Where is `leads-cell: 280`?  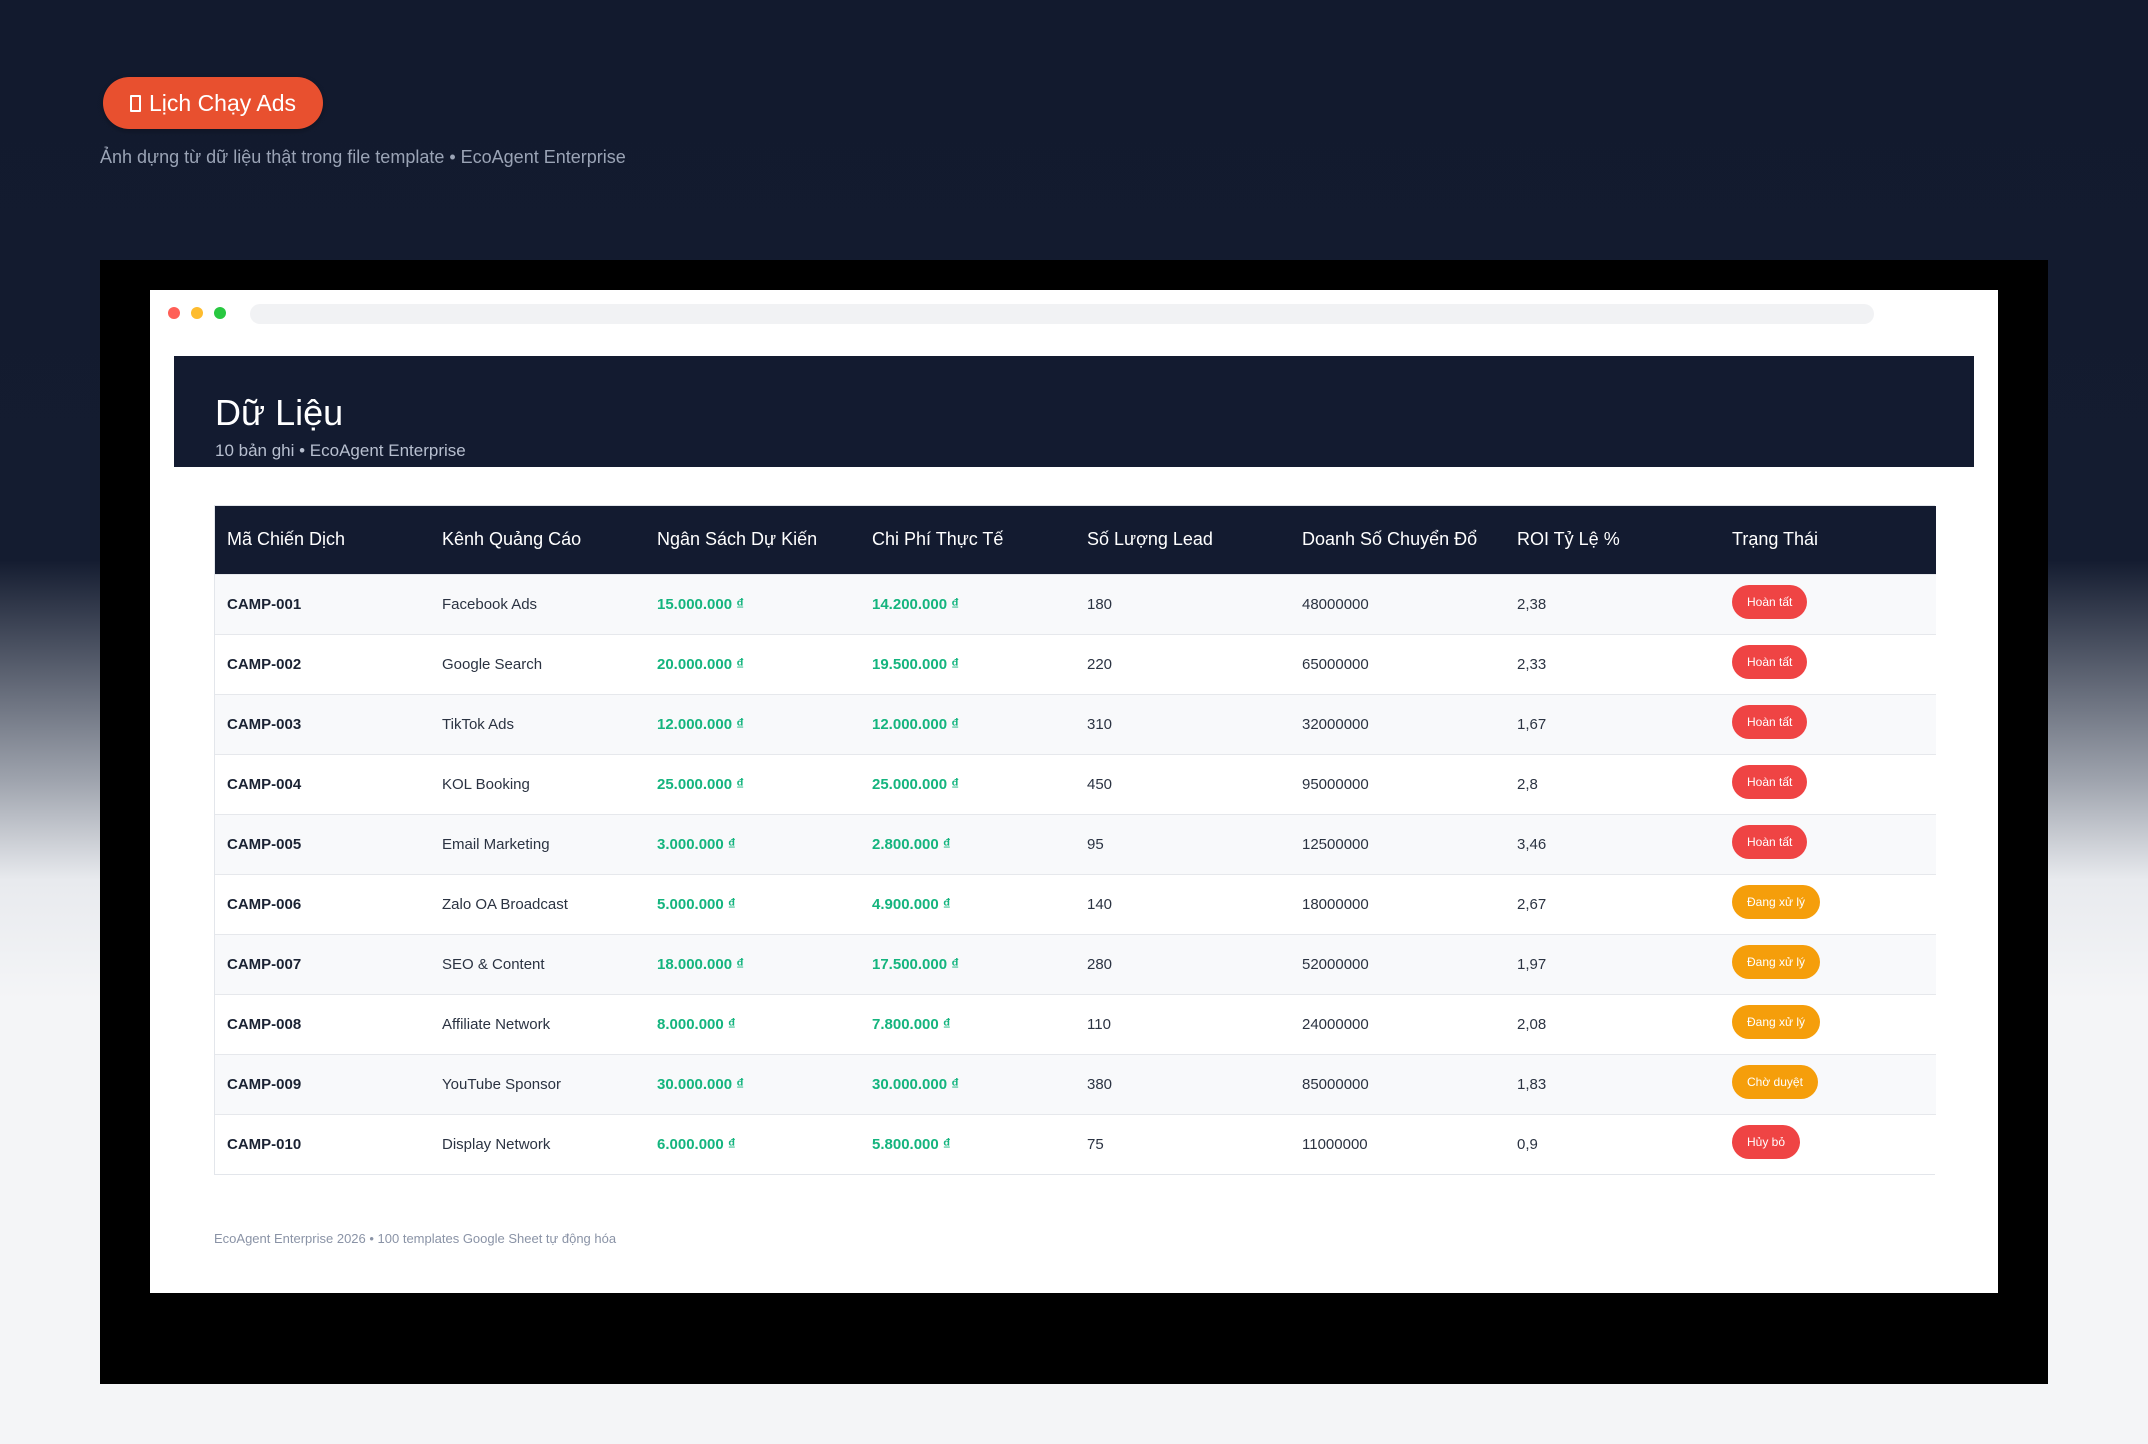 leads-cell: 280 is located at coordinates (1100, 964).